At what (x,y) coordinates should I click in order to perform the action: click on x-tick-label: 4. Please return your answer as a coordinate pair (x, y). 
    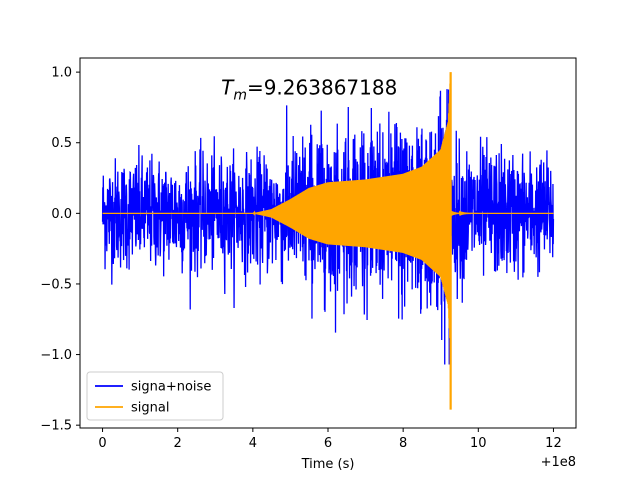
    Looking at the image, I should click on (253, 443).